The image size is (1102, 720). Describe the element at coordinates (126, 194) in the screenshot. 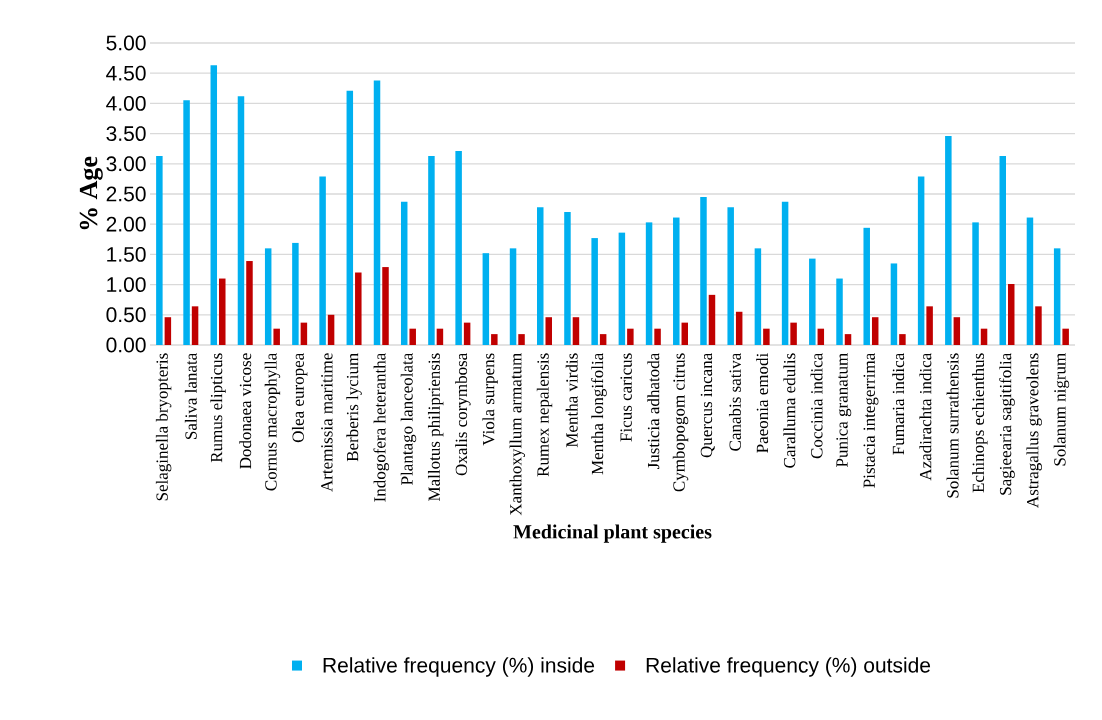

I see `y-tick-label: 2.50` at that location.